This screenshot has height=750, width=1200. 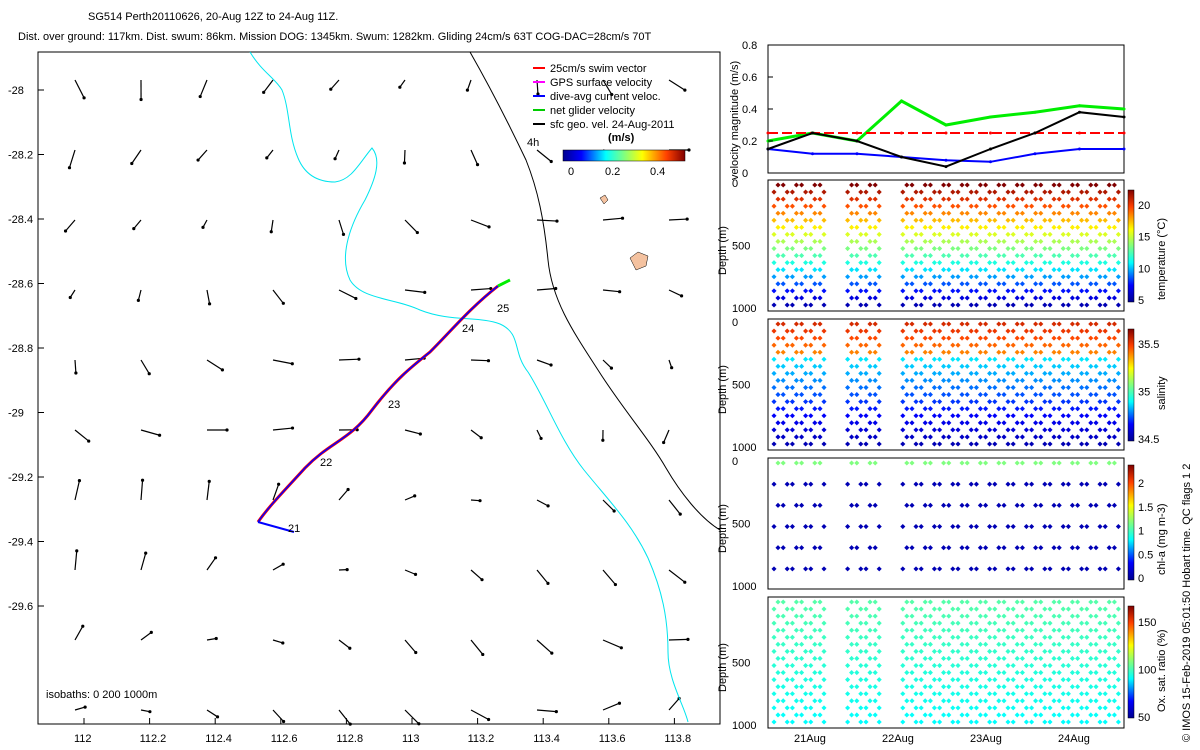 What do you see at coordinates (1131, 522) in the screenshot?
I see `chla-colorbar` at bounding box center [1131, 522].